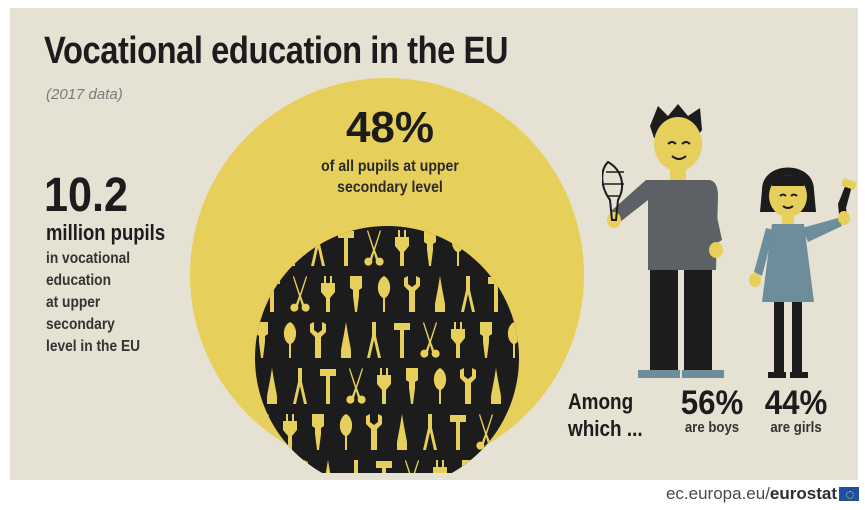  I want to click on boys-percent: 56%, so click(712, 403).